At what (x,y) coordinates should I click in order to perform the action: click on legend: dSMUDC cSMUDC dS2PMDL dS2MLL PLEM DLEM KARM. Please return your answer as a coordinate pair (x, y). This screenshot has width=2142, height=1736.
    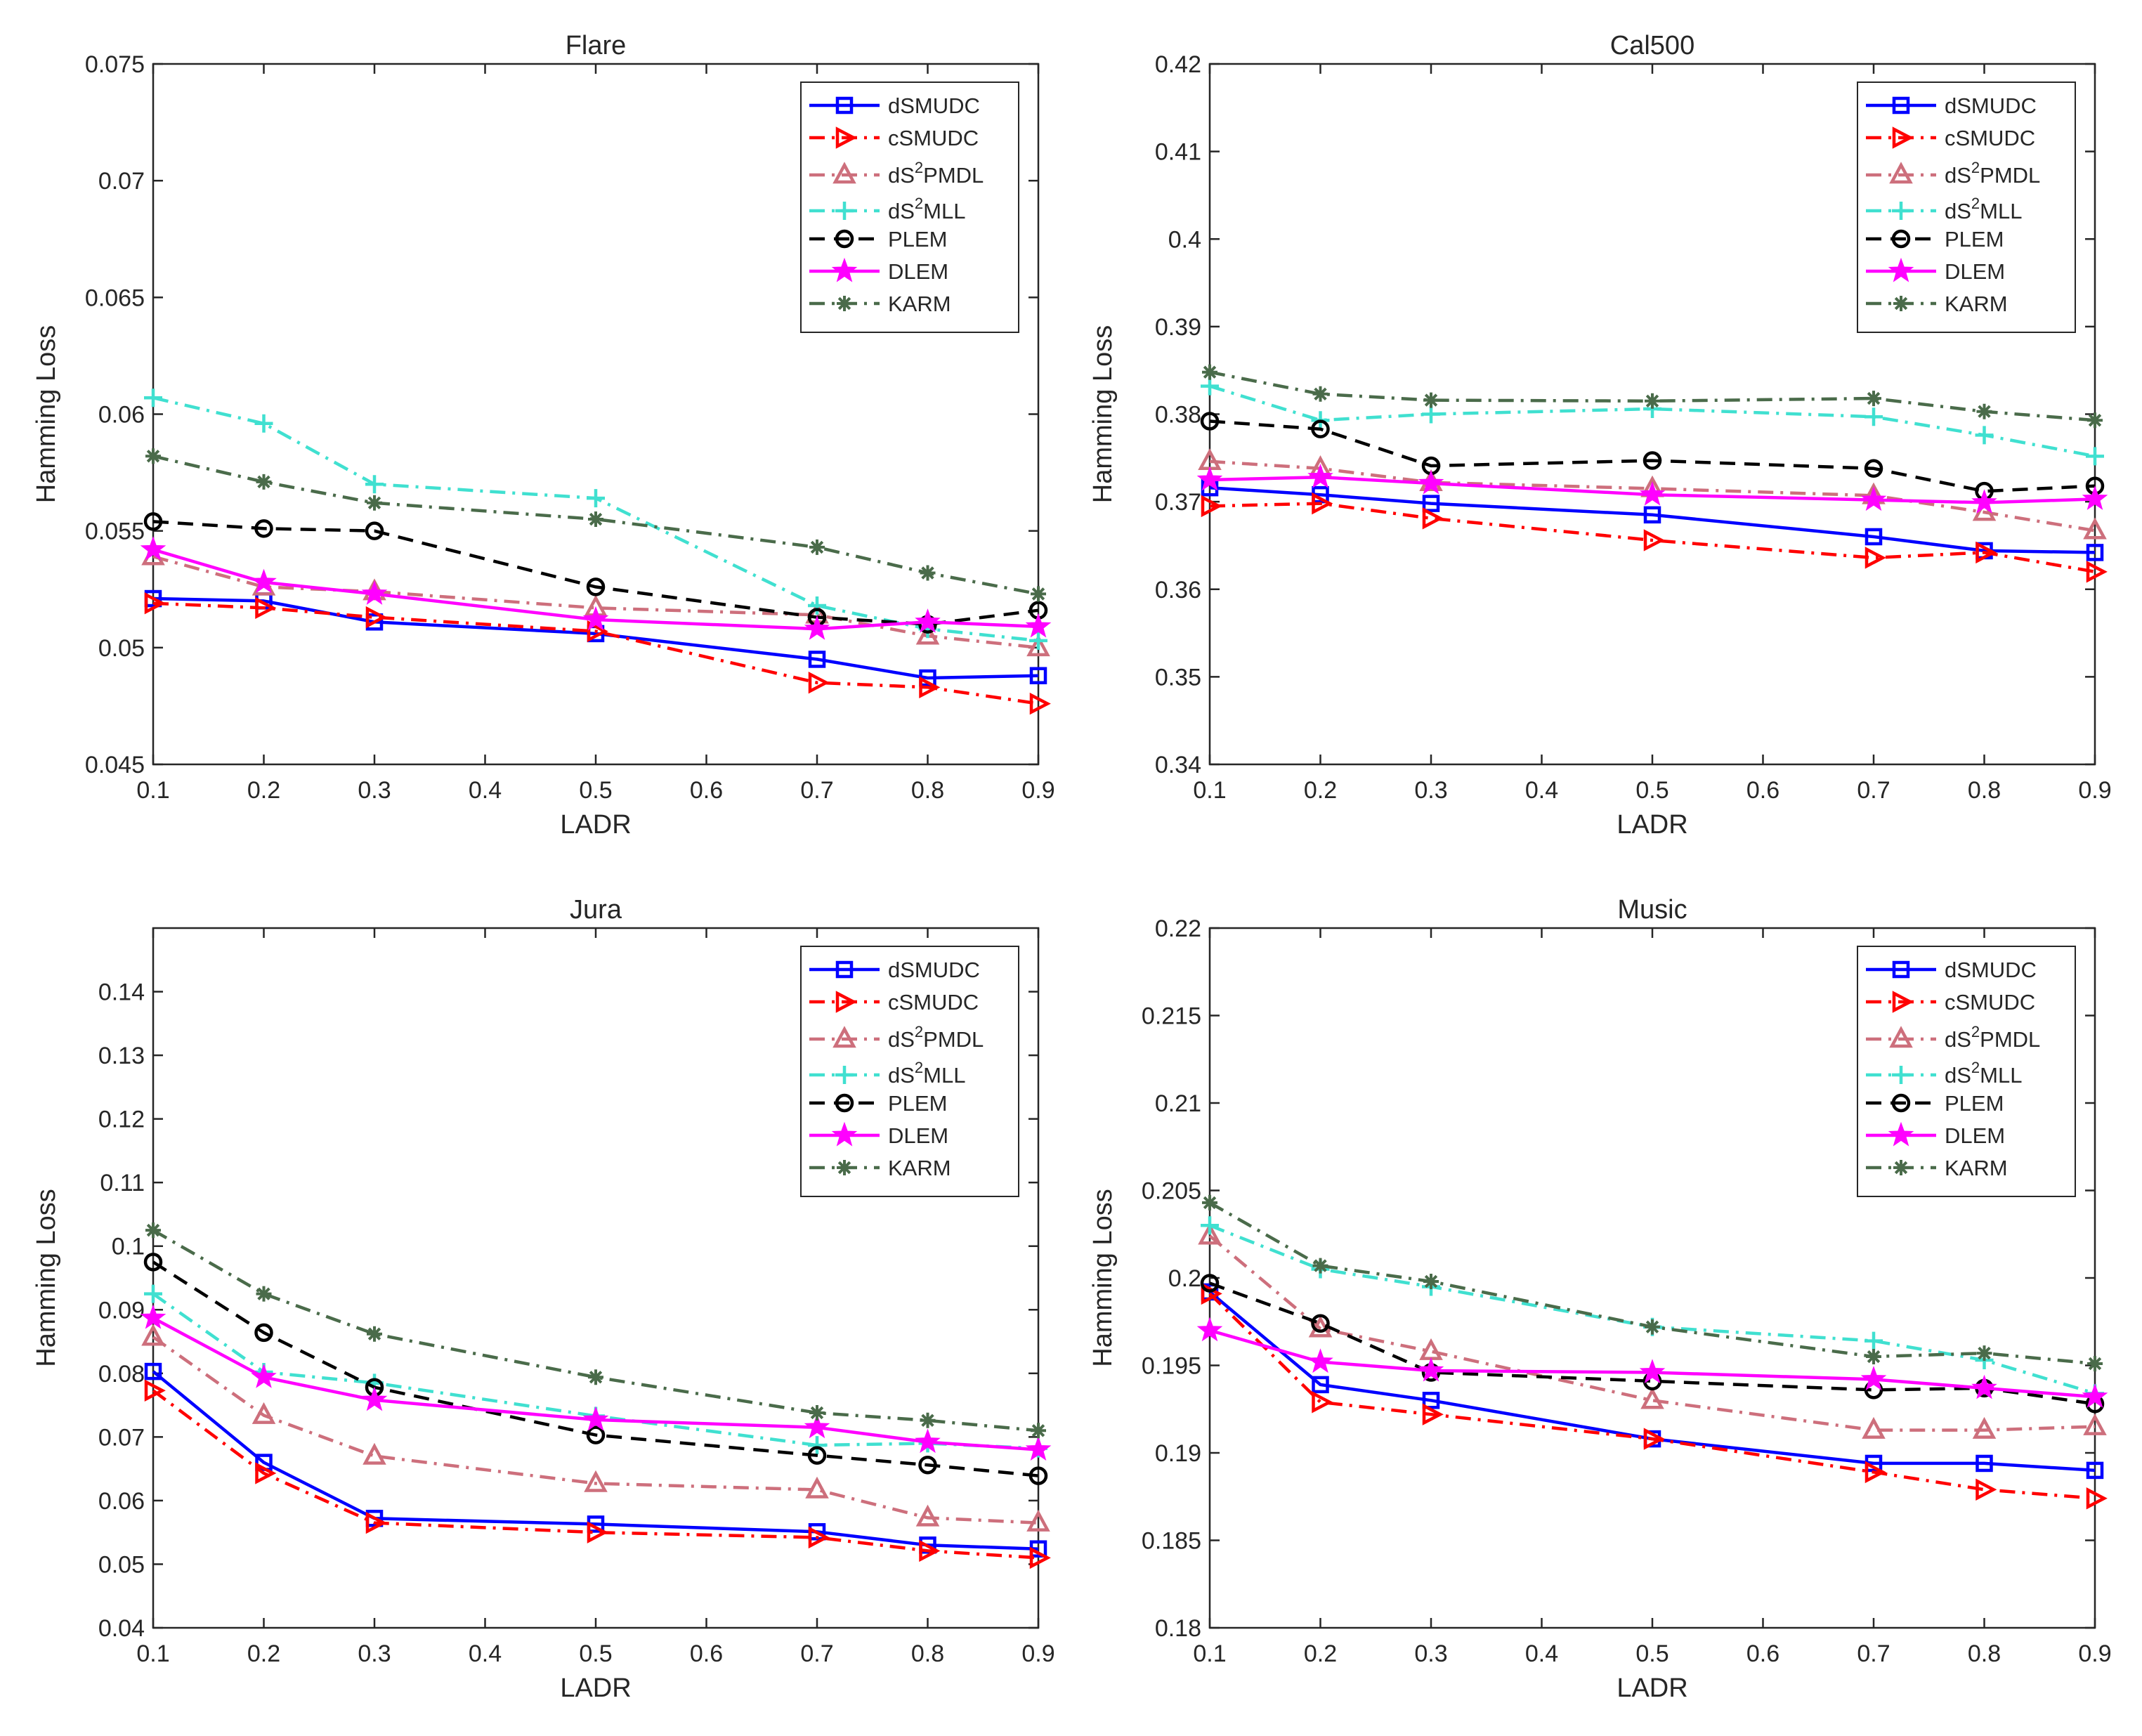
    Looking at the image, I should click on (910, 207).